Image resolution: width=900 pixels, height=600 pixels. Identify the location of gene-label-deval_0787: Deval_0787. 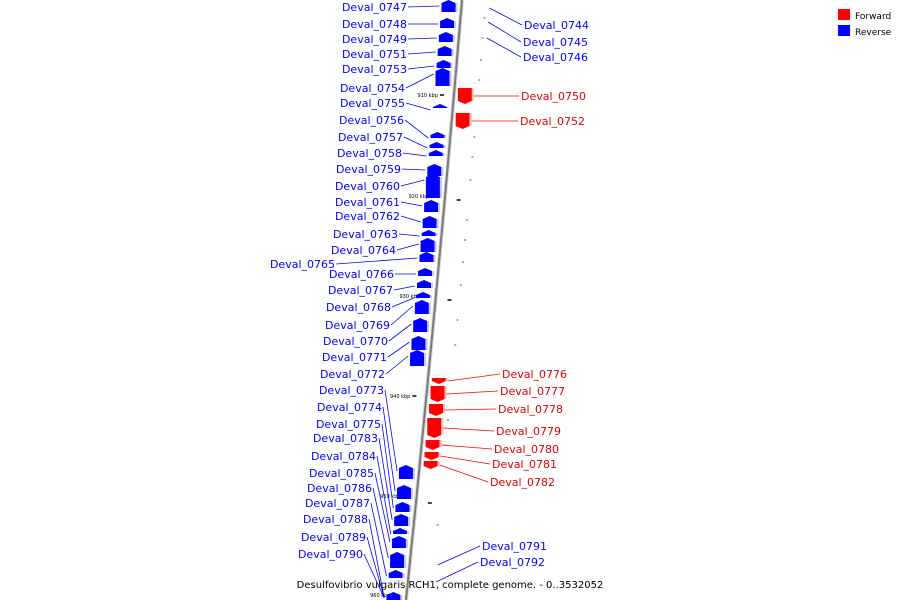
(337, 503).